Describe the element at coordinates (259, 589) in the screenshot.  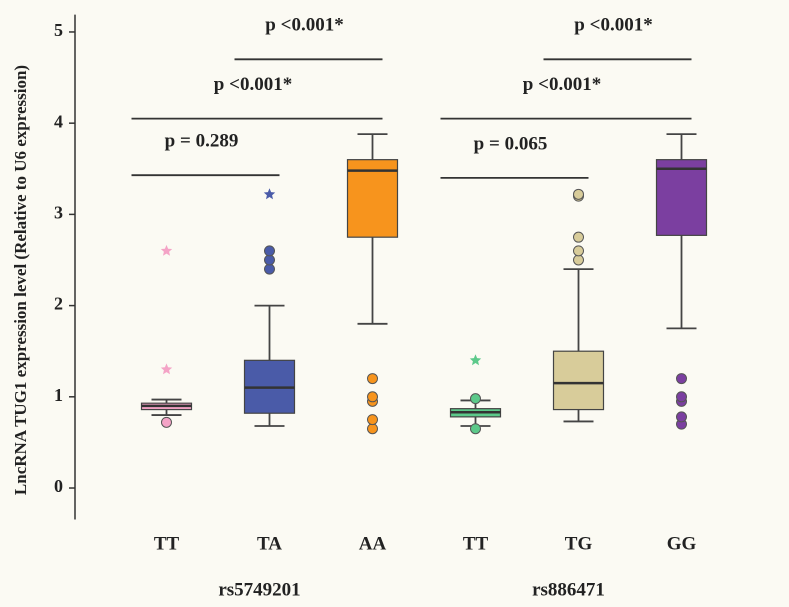
I see `group-label: rs5749201` at that location.